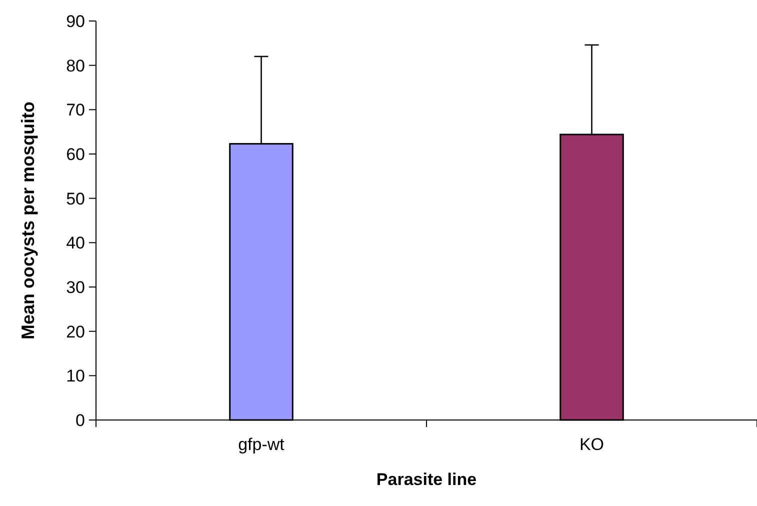  Describe the element at coordinates (75, 154) in the screenshot. I see `y-tick-label: 60` at that location.